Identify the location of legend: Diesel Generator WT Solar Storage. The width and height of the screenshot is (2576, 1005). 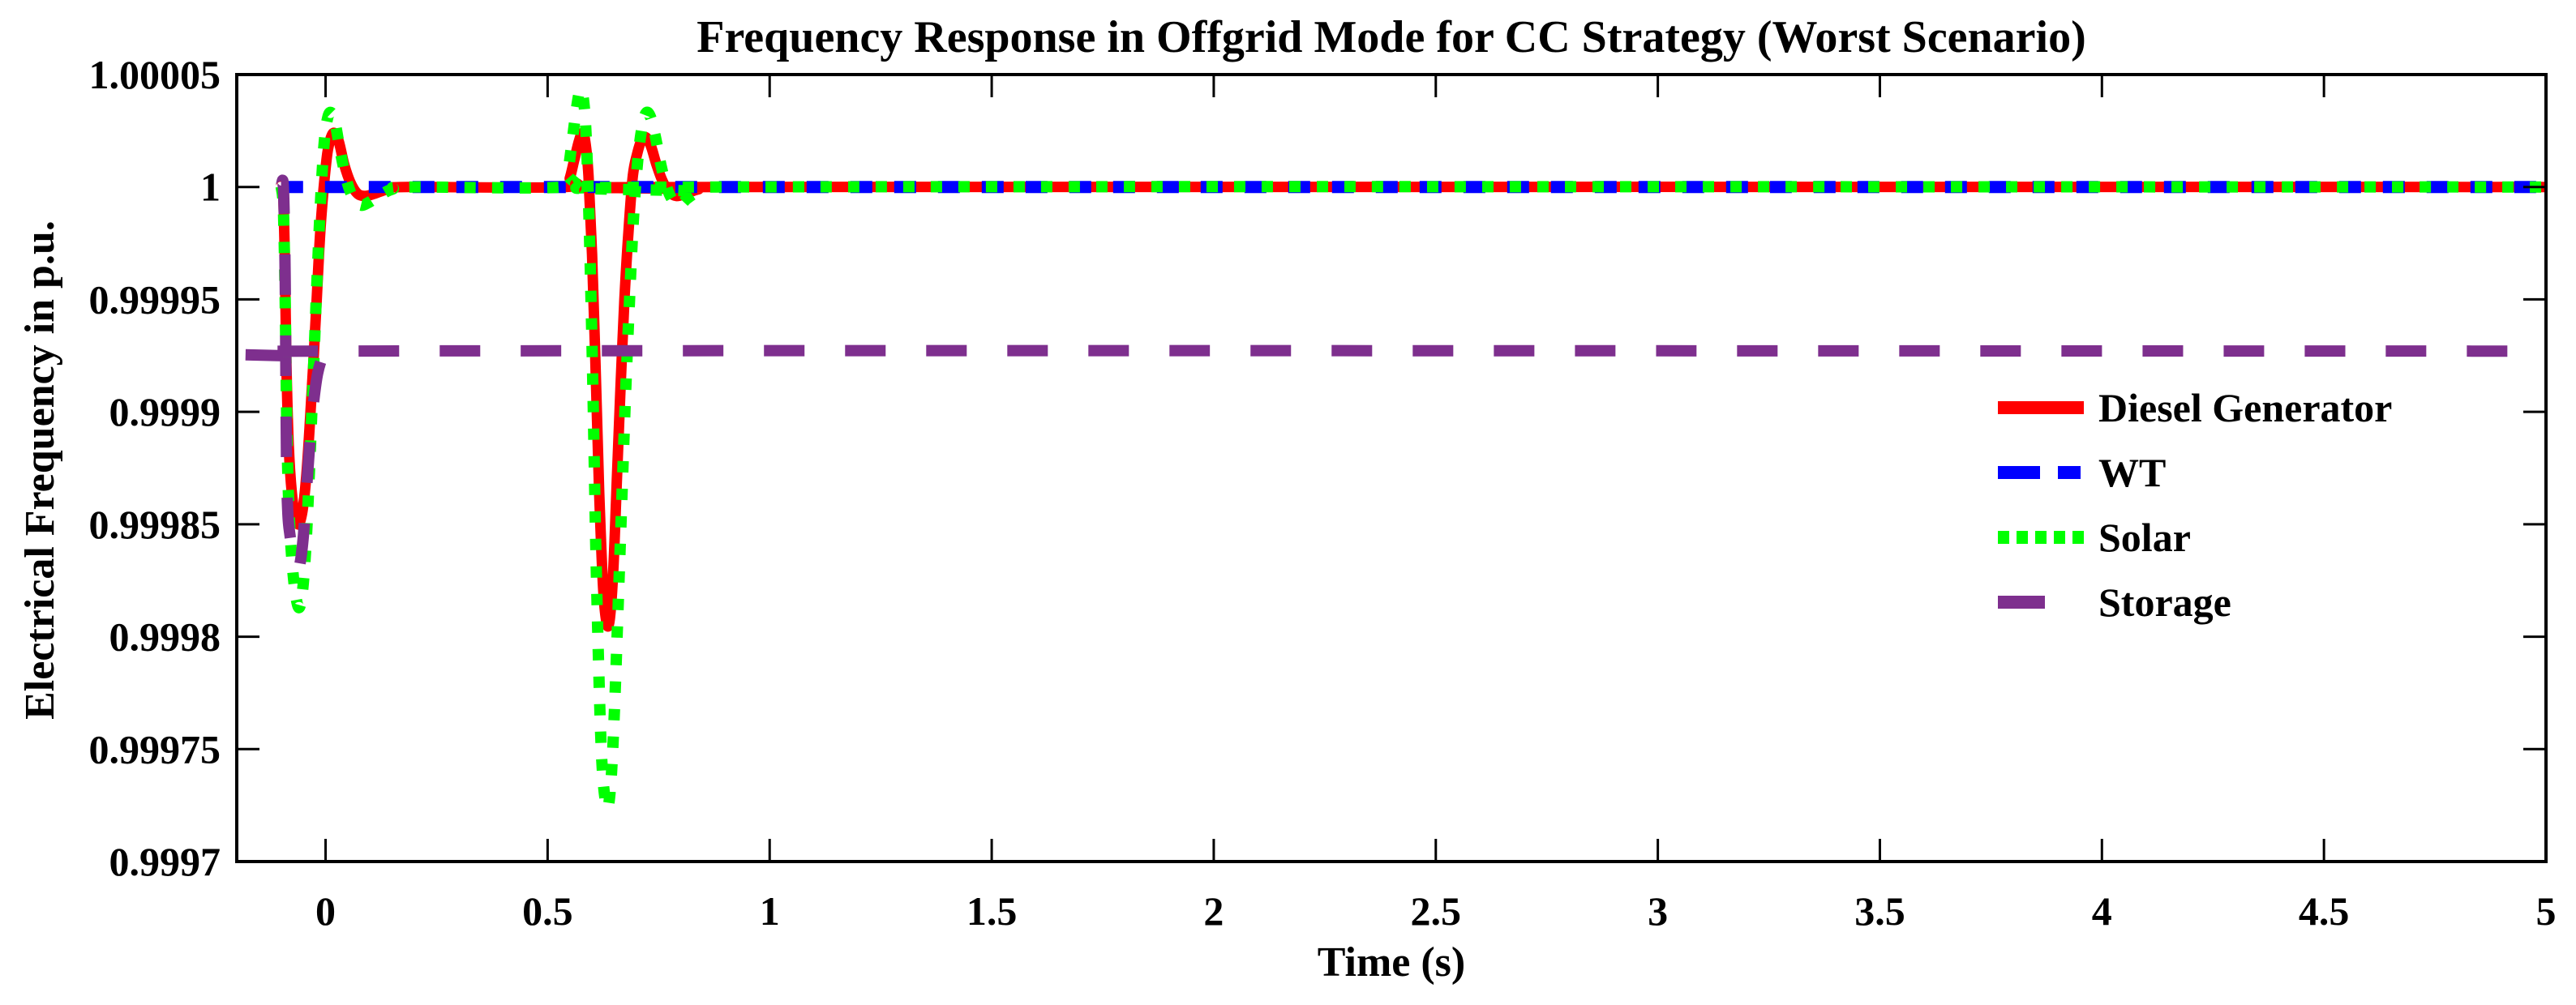
(2194, 505).